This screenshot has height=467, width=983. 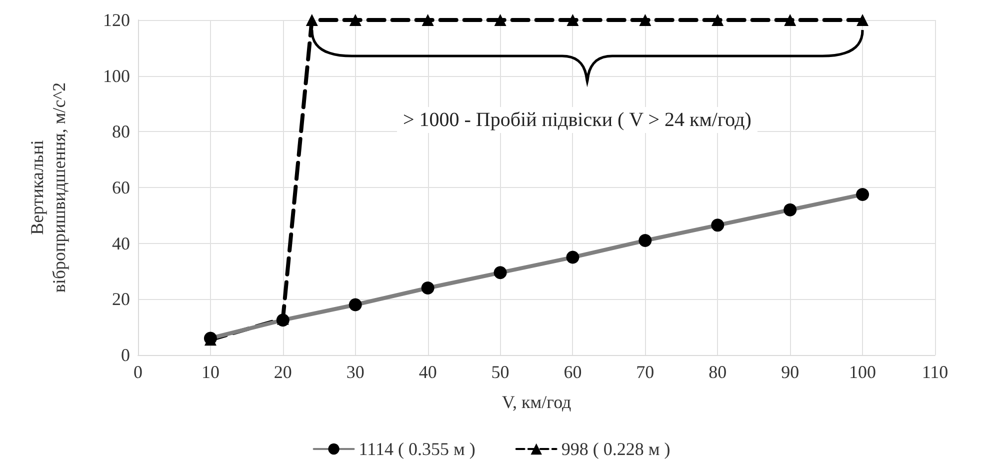 What do you see at coordinates (121, 299) in the screenshot?
I see `y-tick-label: 20` at bounding box center [121, 299].